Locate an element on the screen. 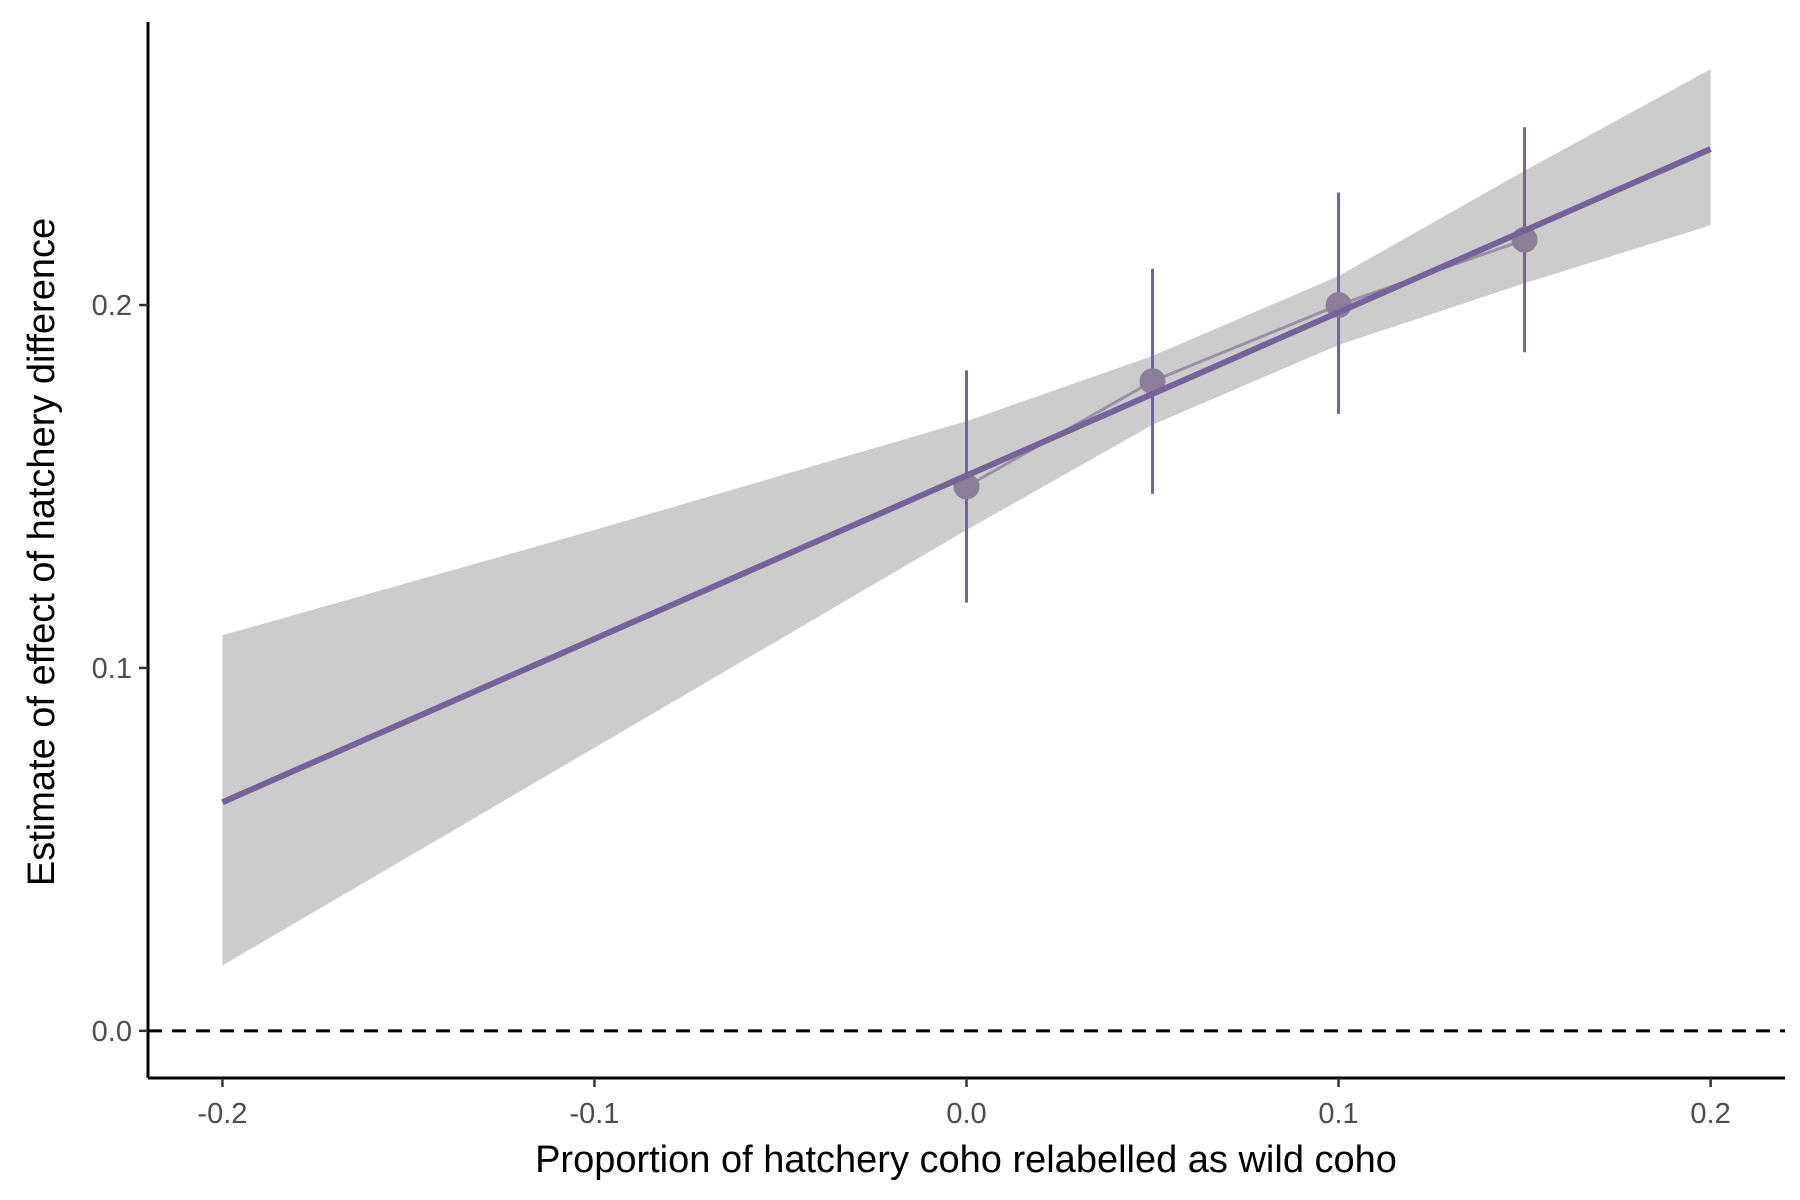 The width and height of the screenshot is (1800, 1200). y-tick-label-1: 0.1 is located at coordinates (112, 669).